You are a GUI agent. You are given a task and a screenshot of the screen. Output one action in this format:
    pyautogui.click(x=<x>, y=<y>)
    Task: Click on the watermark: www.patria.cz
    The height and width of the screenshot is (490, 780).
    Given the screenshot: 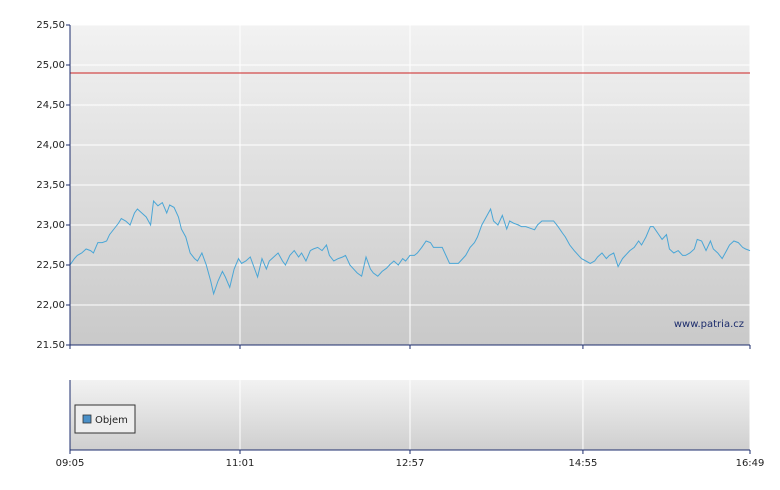 What is the action you would take?
    pyautogui.click(x=709, y=324)
    